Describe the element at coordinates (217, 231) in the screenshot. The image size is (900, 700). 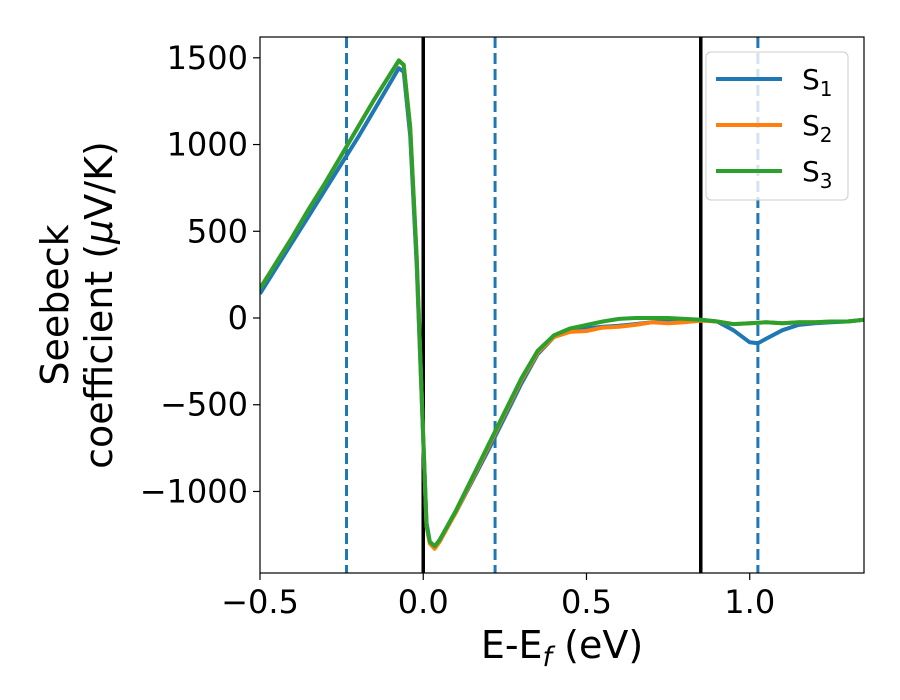
I see `y-tick-label: 500` at that location.